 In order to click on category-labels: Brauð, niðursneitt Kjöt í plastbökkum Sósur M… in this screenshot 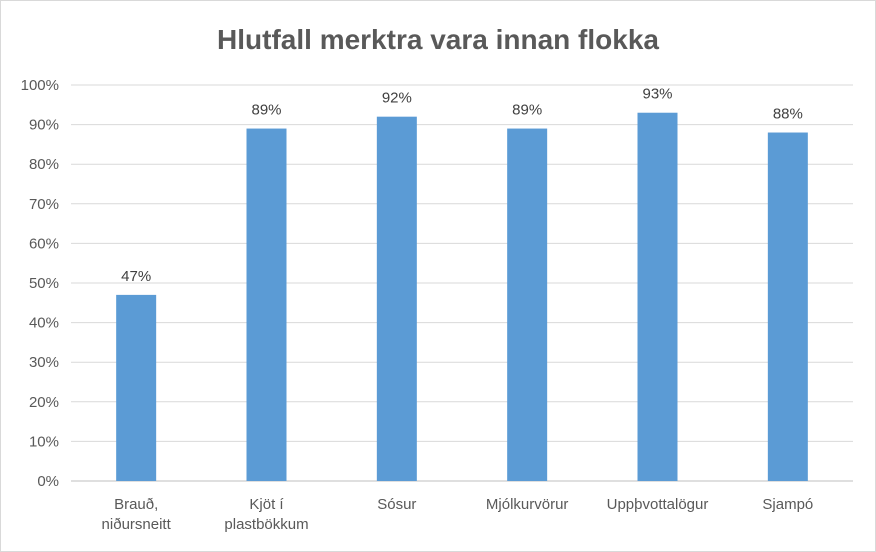, I will do `click(458, 514)`.